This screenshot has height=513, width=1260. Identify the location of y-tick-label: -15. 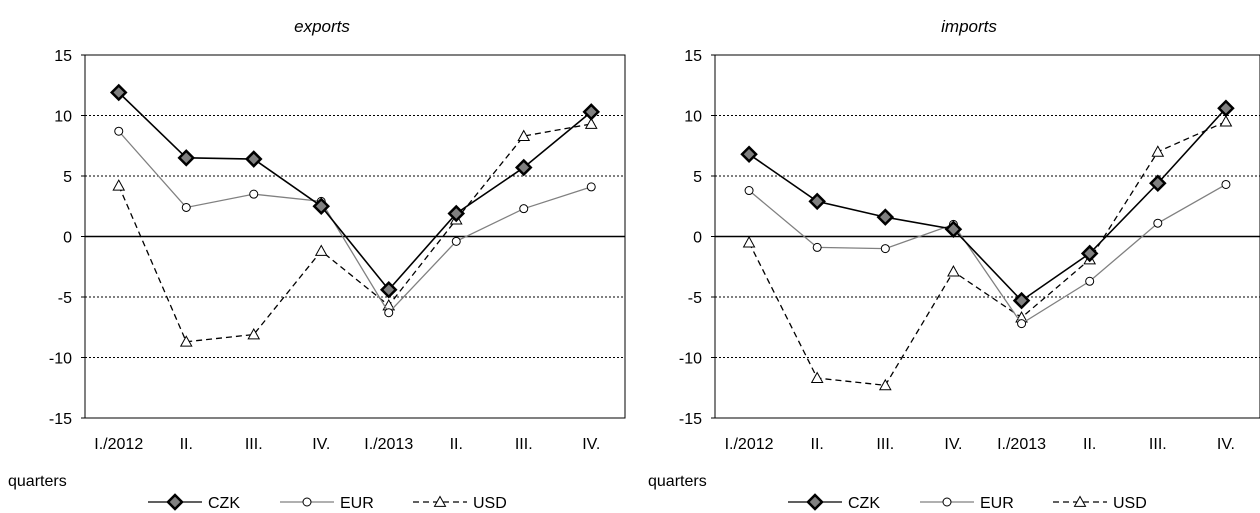
(60, 419).